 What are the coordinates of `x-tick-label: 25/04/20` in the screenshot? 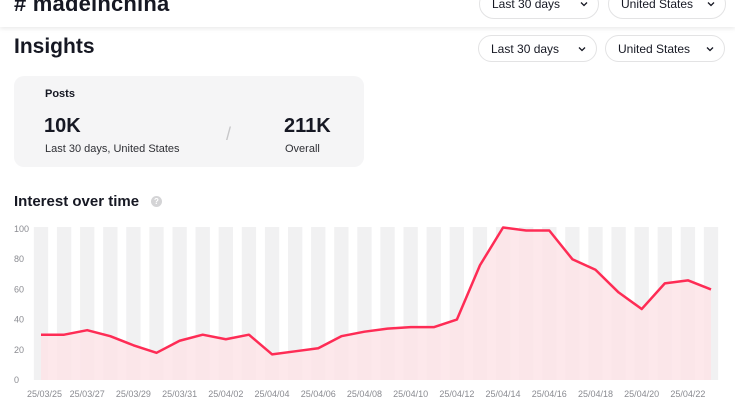 It's located at (641, 394).